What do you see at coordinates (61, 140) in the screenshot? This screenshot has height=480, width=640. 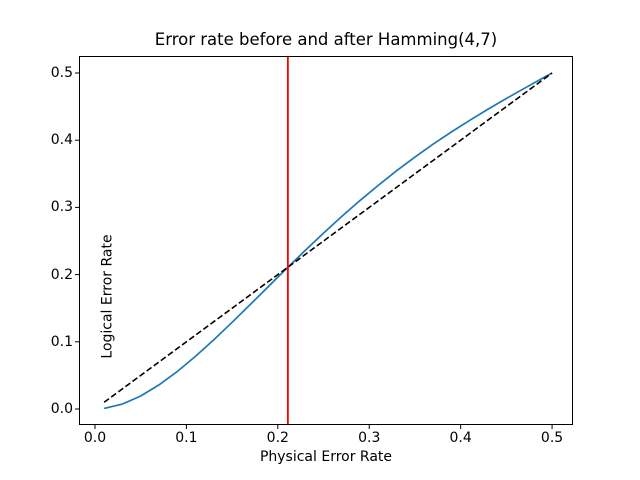 I see `y-tick-label: 0.4` at bounding box center [61, 140].